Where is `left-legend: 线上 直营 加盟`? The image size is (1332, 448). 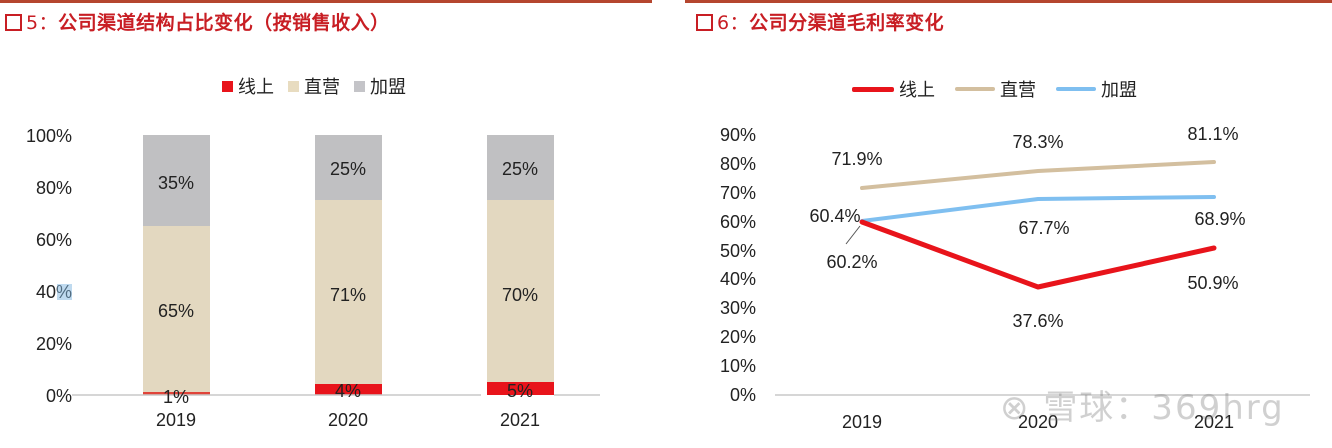
left-legend: 线上 直营 加盟 is located at coordinates (321, 86).